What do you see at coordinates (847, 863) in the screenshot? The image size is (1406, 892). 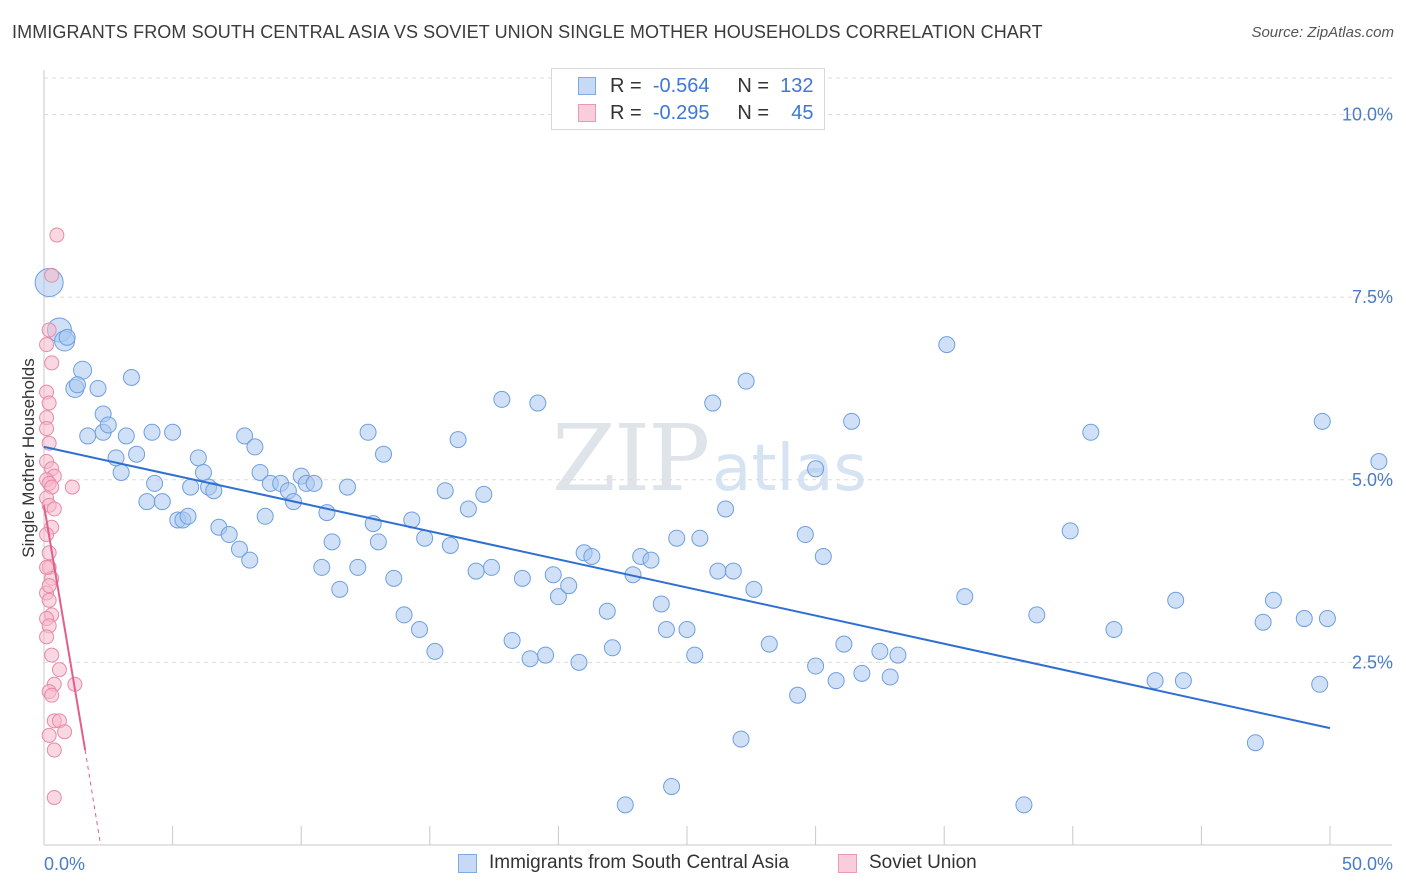 I see `series-swatch-pink` at bounding box center [847, 863].